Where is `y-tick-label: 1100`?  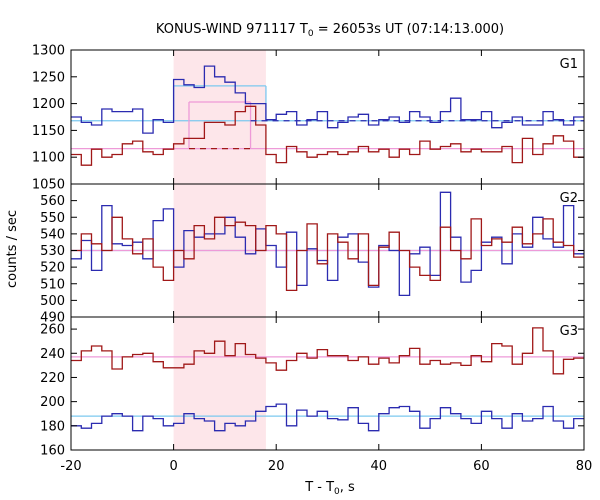
y-tick-label: 1100 is located at coordinates (48, 158).